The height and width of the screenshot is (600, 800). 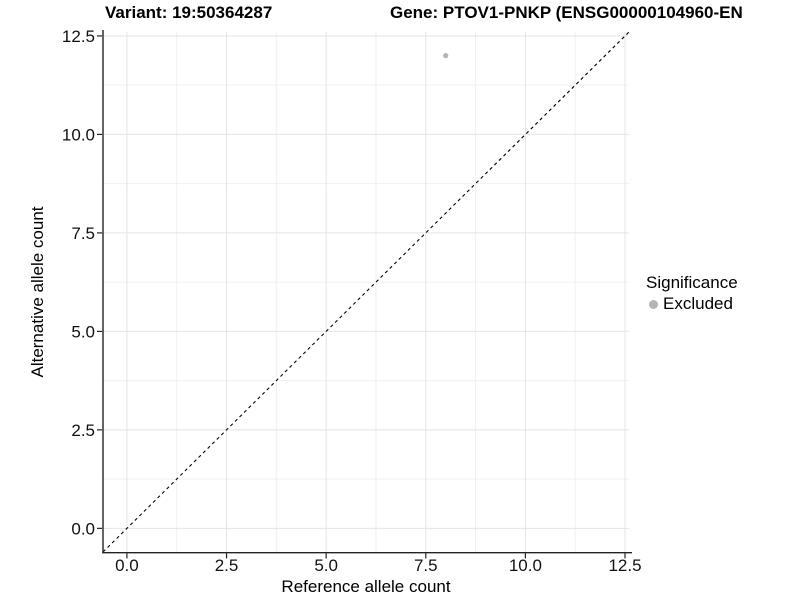 What do you see at coordinates (692, 282) in the screenshot?
I see `legend-title: Significance` at bounding box center [692, 282].